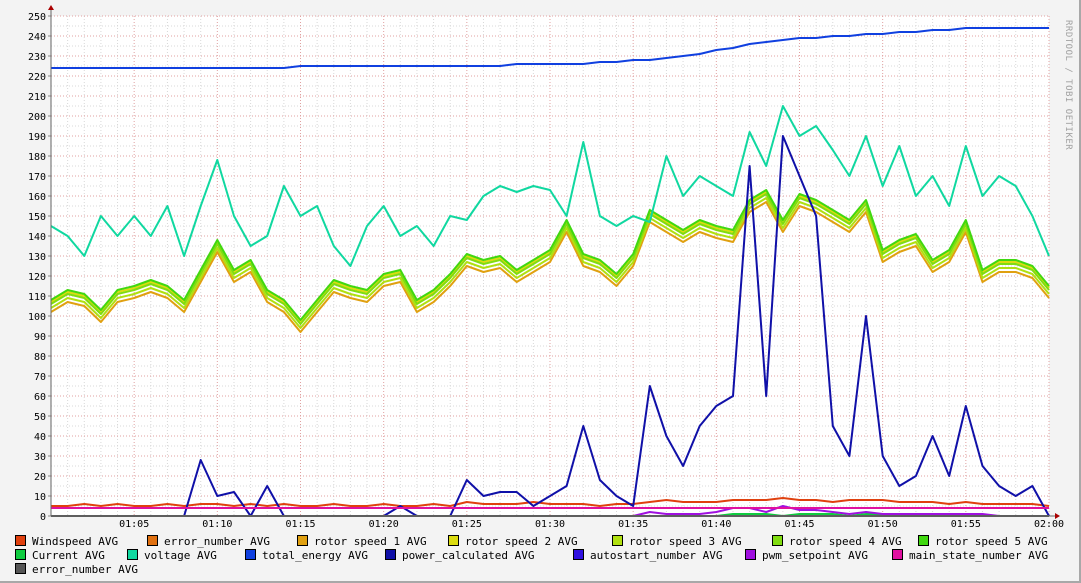 This screenshot has width=1081, height=583. Describe the element at coordinates (467, 524) in the screenshot. I see `x-tick-label: 01:25` at that location.